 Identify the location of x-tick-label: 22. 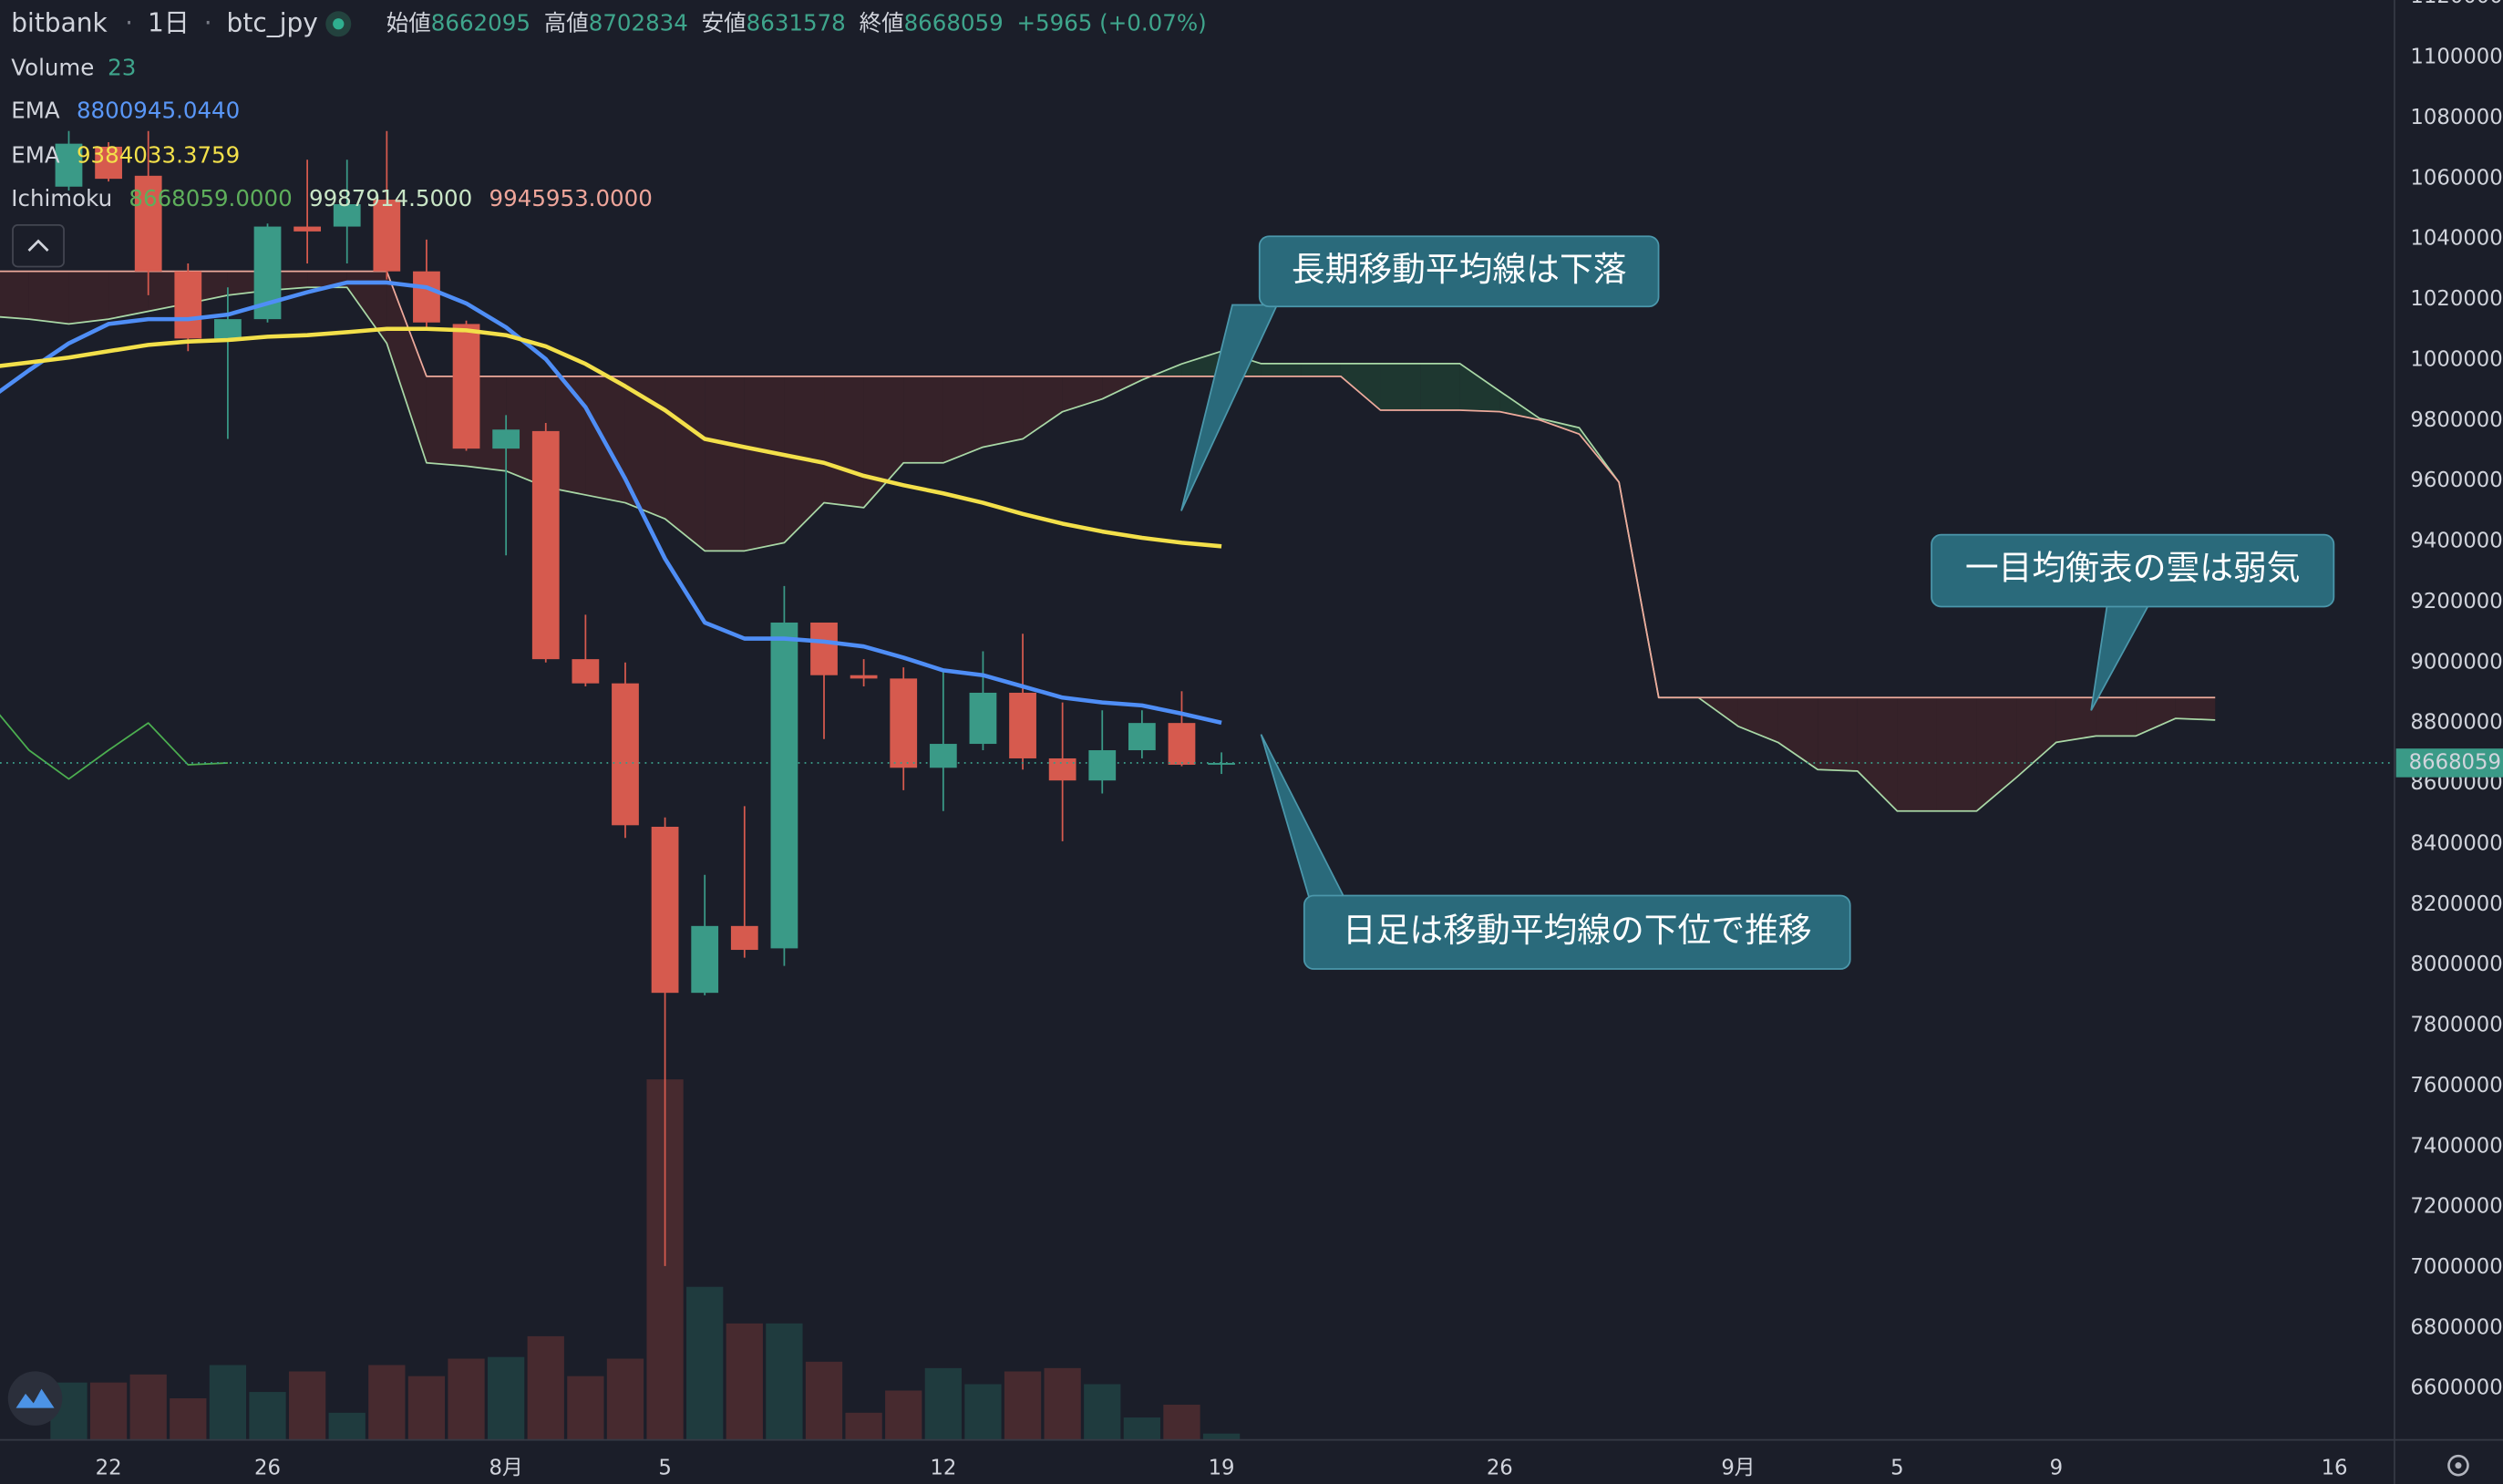
(109, 1468).